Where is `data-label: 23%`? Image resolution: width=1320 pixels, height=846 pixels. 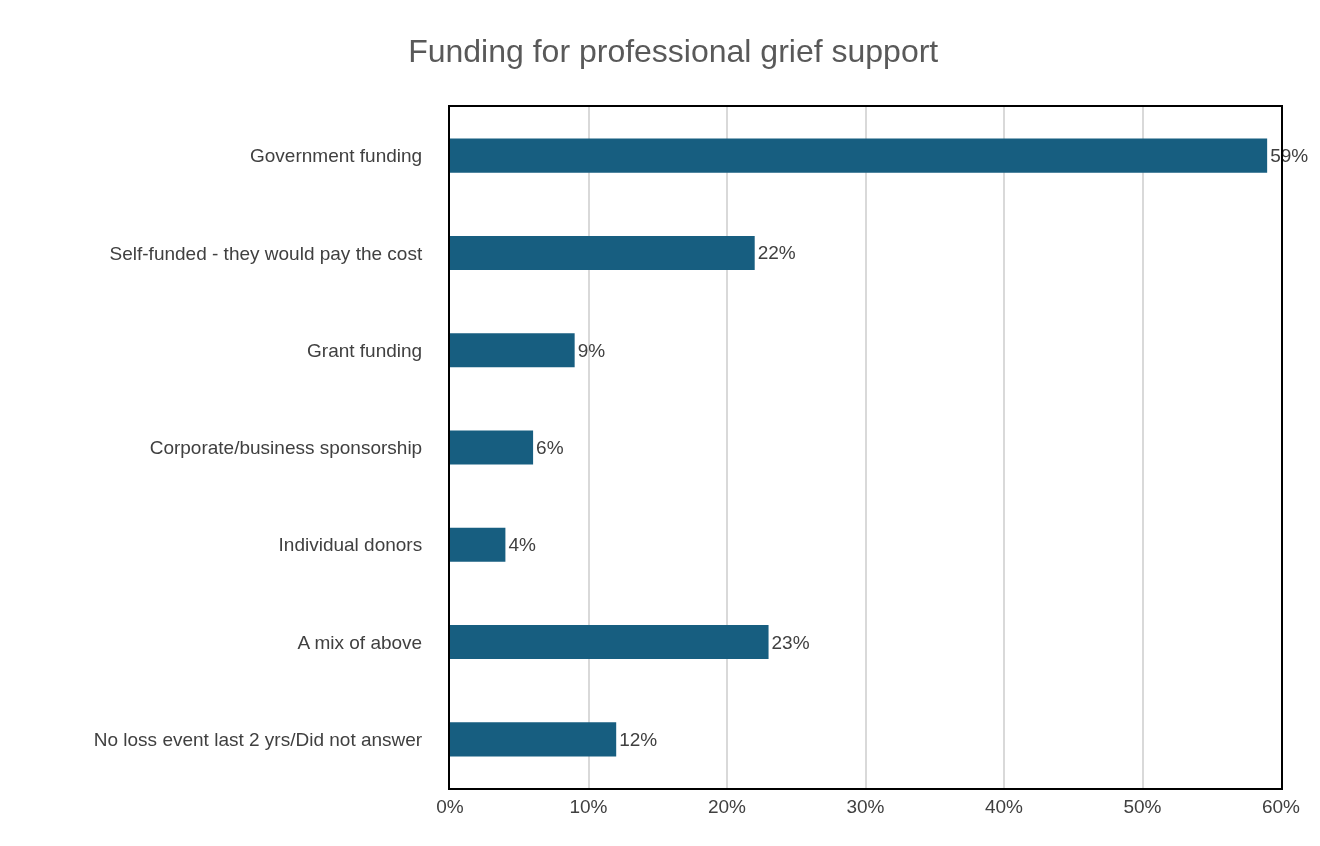 data-label: 23% is located at coordinates (790, 642).